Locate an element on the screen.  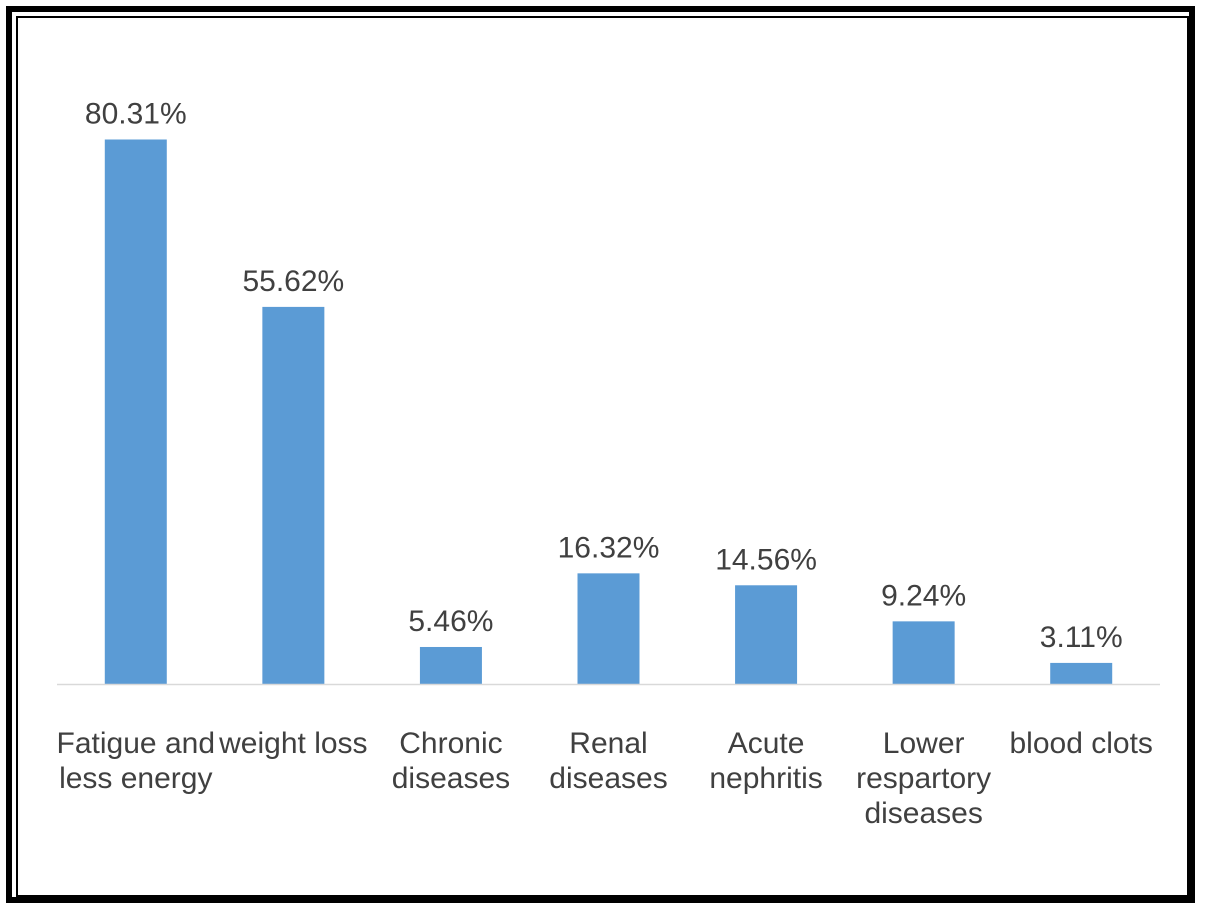
category-label-5: Acute nephritis is located at coordinates (765, 761).